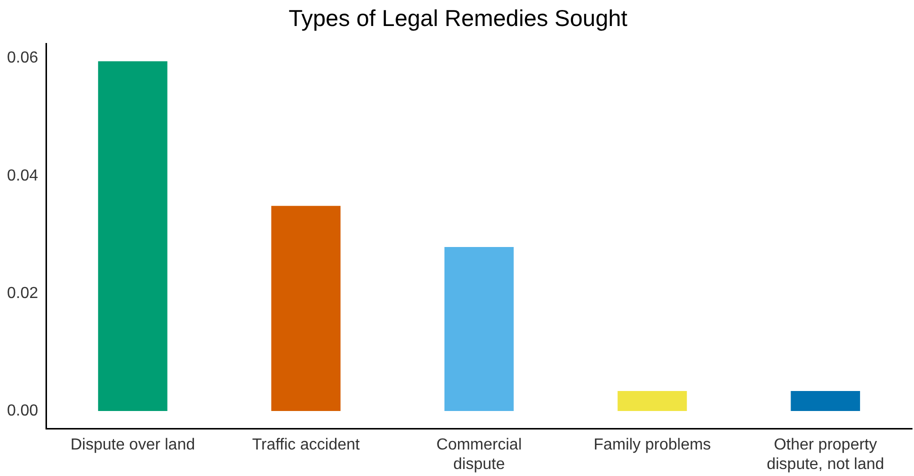 The height and width of the screenshot is (476, 914). Describe the element at coordinates (22, 175) in the screenshot. I see `y-tick-label: 0.04` at that location.